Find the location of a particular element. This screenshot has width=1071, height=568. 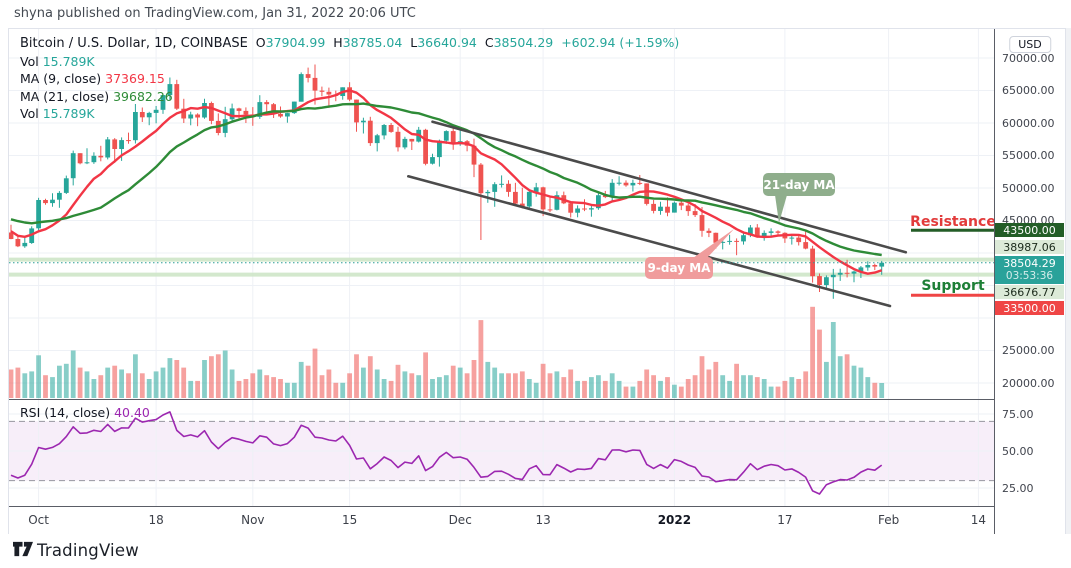

pane-separator is located at coordinates (537, 399).